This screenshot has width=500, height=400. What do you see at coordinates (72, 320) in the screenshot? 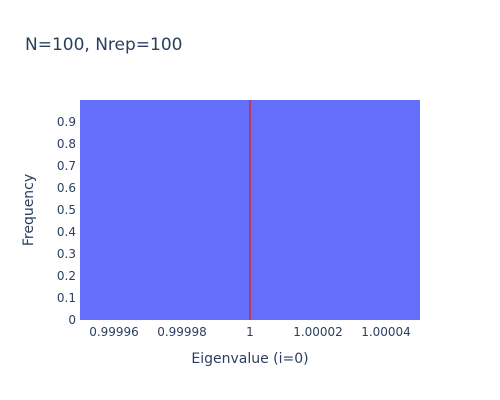
I see `y-tick-label: 0` at bounding box center [72, 320].